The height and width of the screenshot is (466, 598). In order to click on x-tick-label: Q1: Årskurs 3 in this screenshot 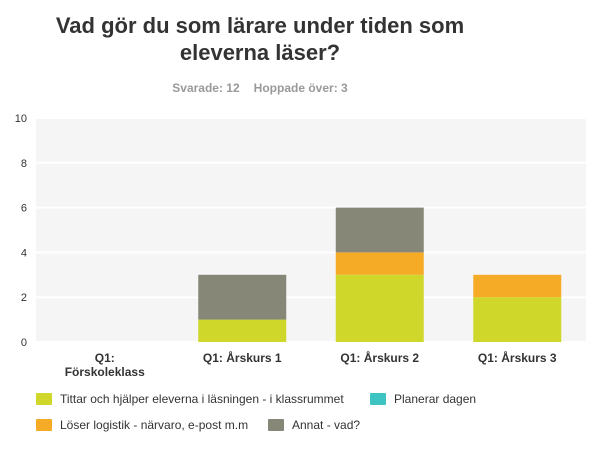, I will do `click(517, 357)`.